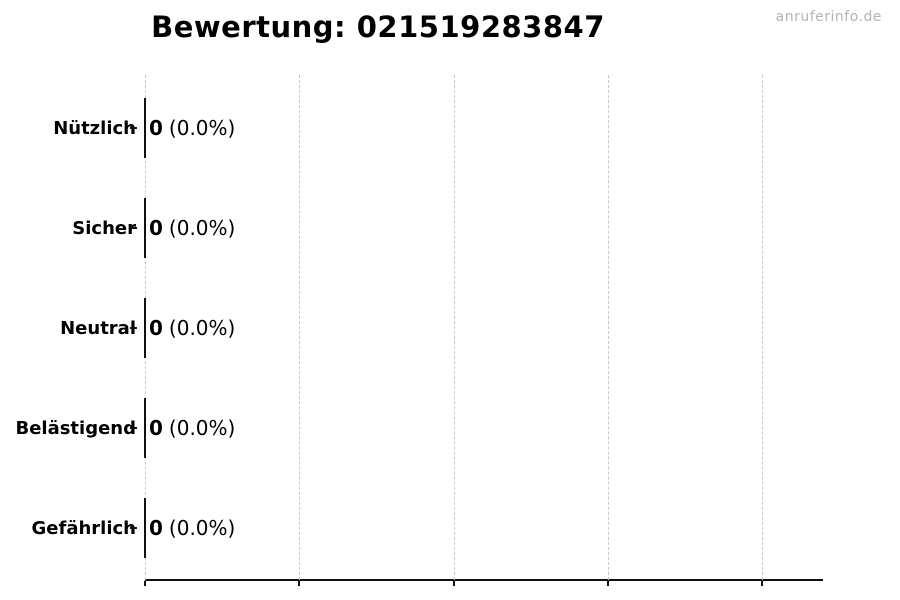 The image size is (900, 600). Describe the element at coordinates (94, 128) in the screenshot. I see `category-label: Nützlich` at that location.